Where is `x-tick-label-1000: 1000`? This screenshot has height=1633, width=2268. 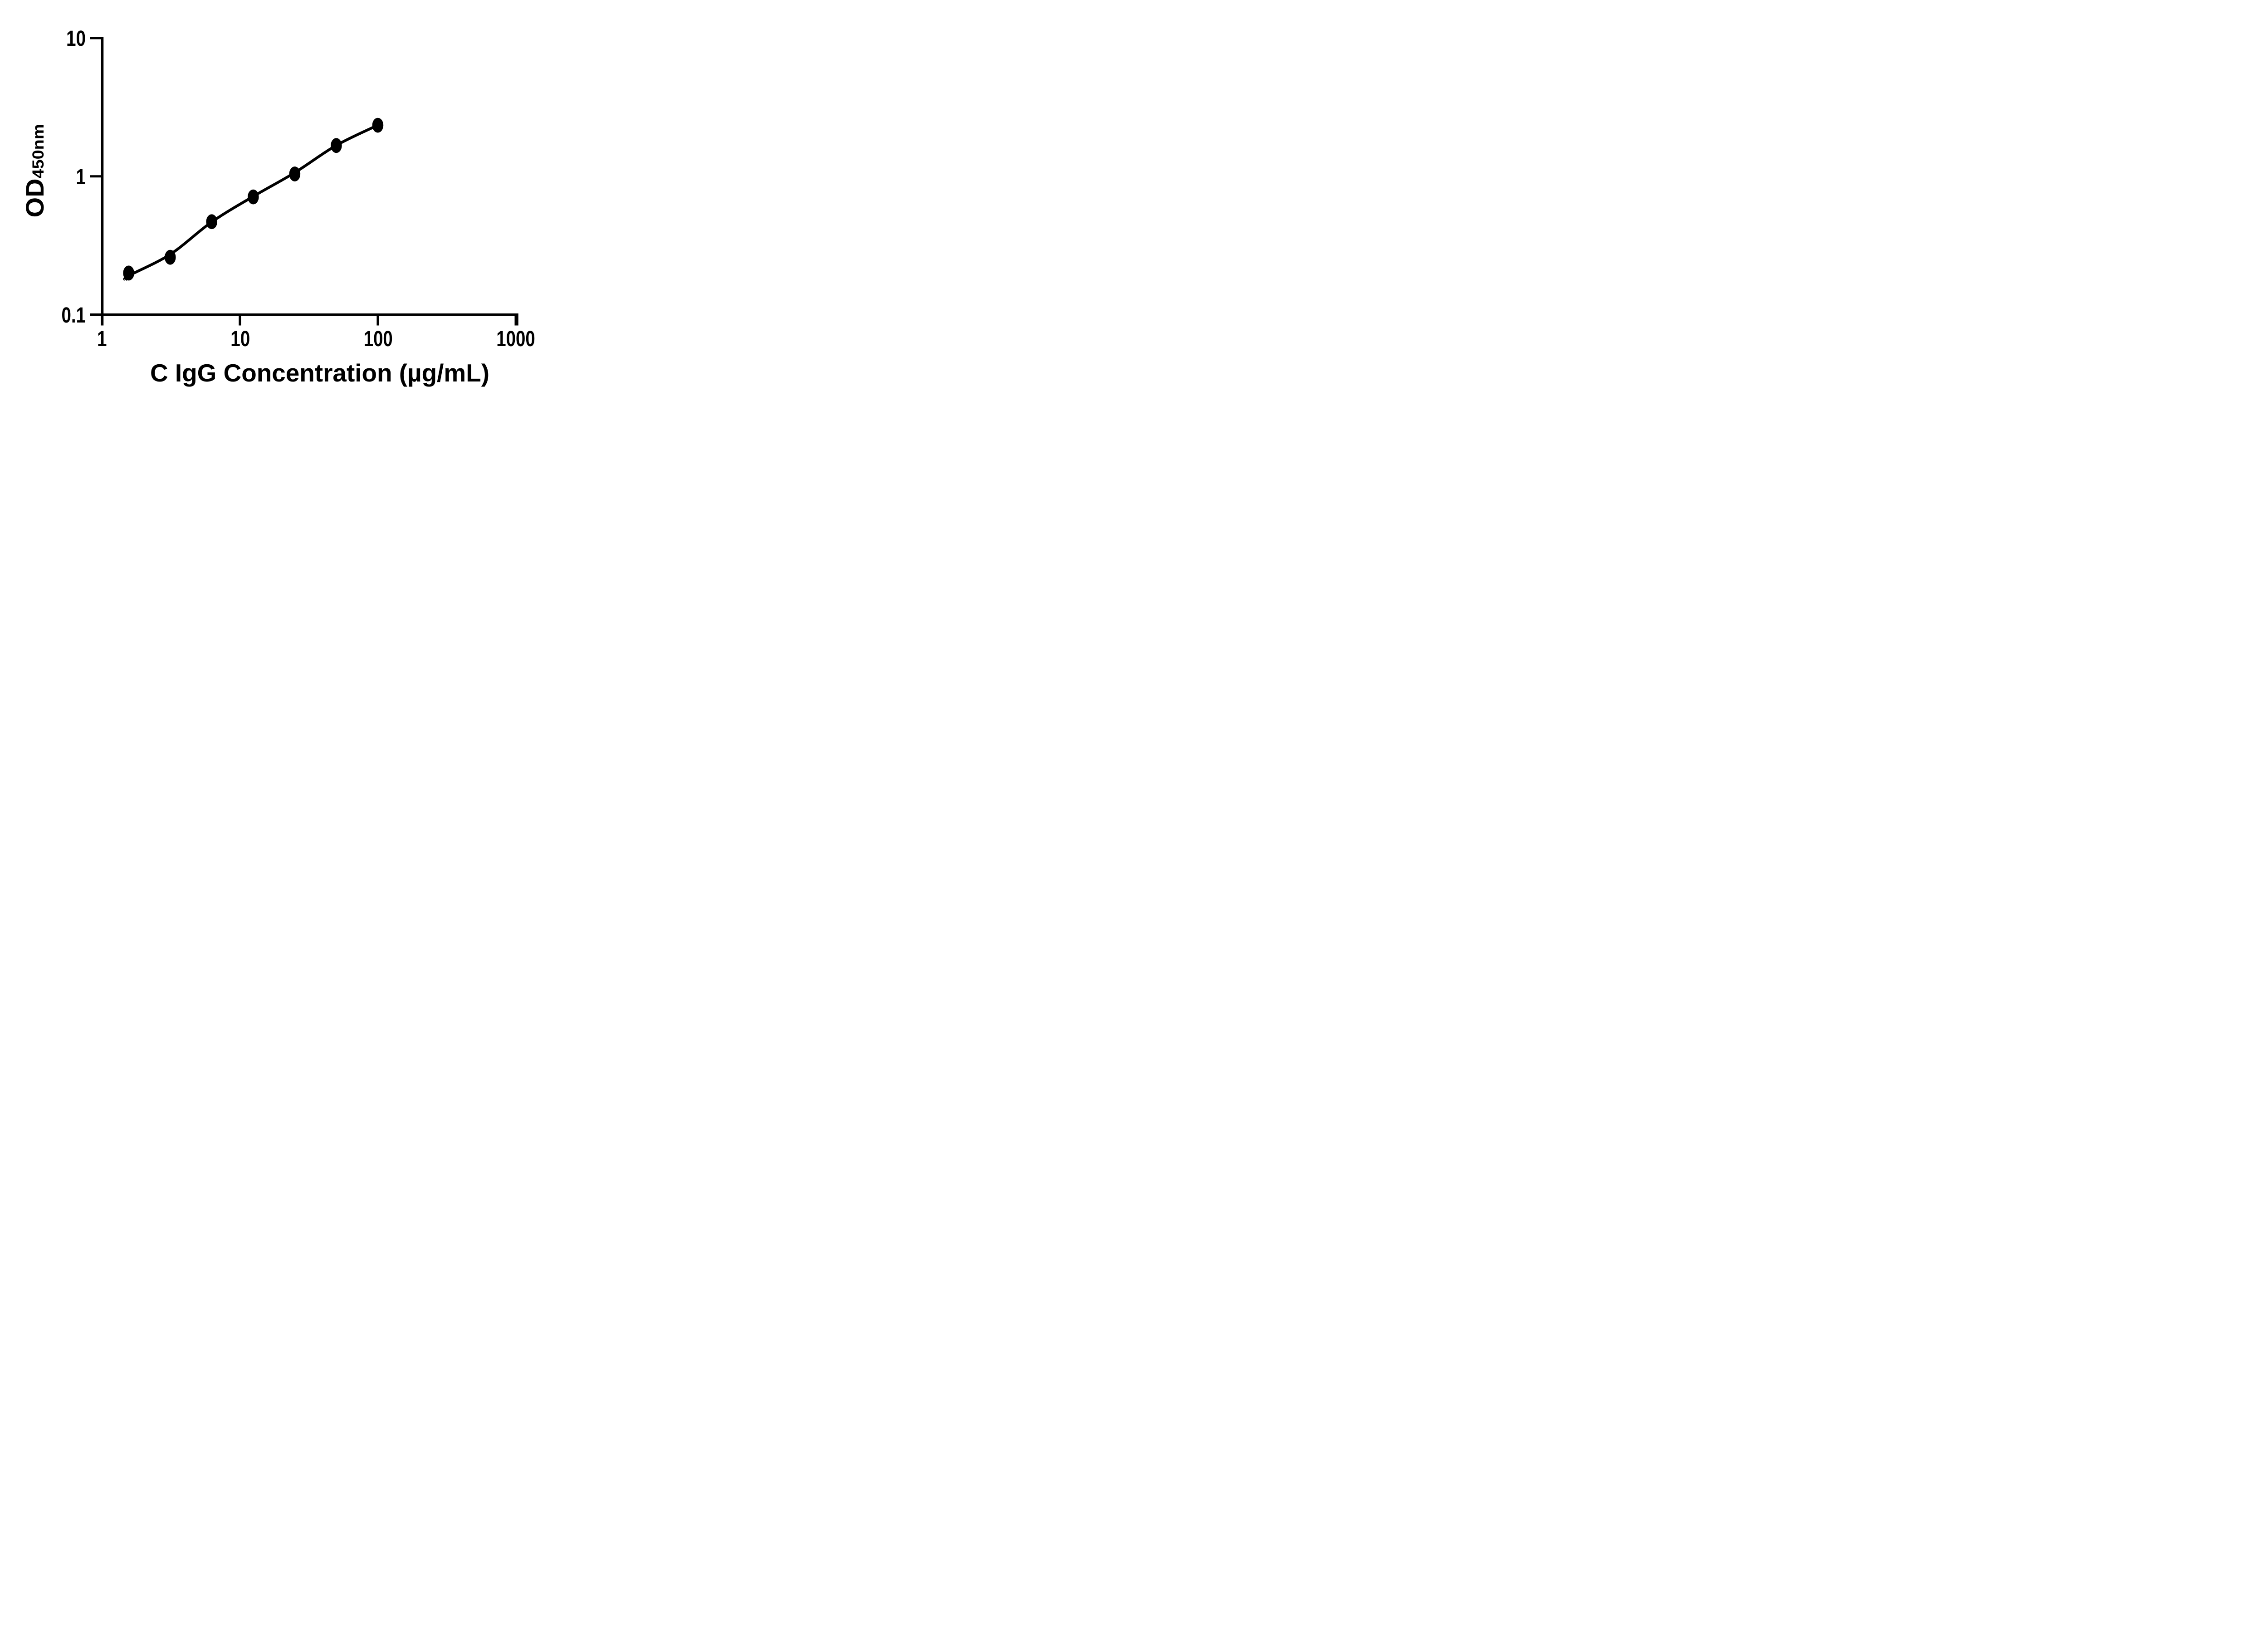 x-tick-label-1000: 1000 is located at coordinates (515, 339).